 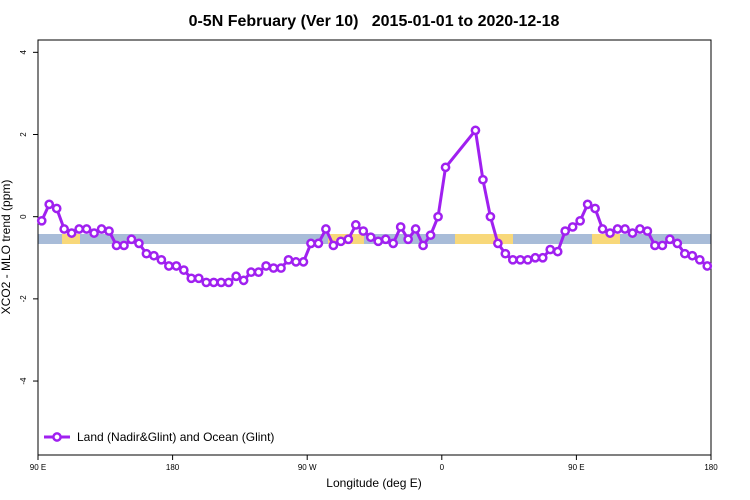 I want to click on y-tick-label: -4, so click(x=23, y=381).